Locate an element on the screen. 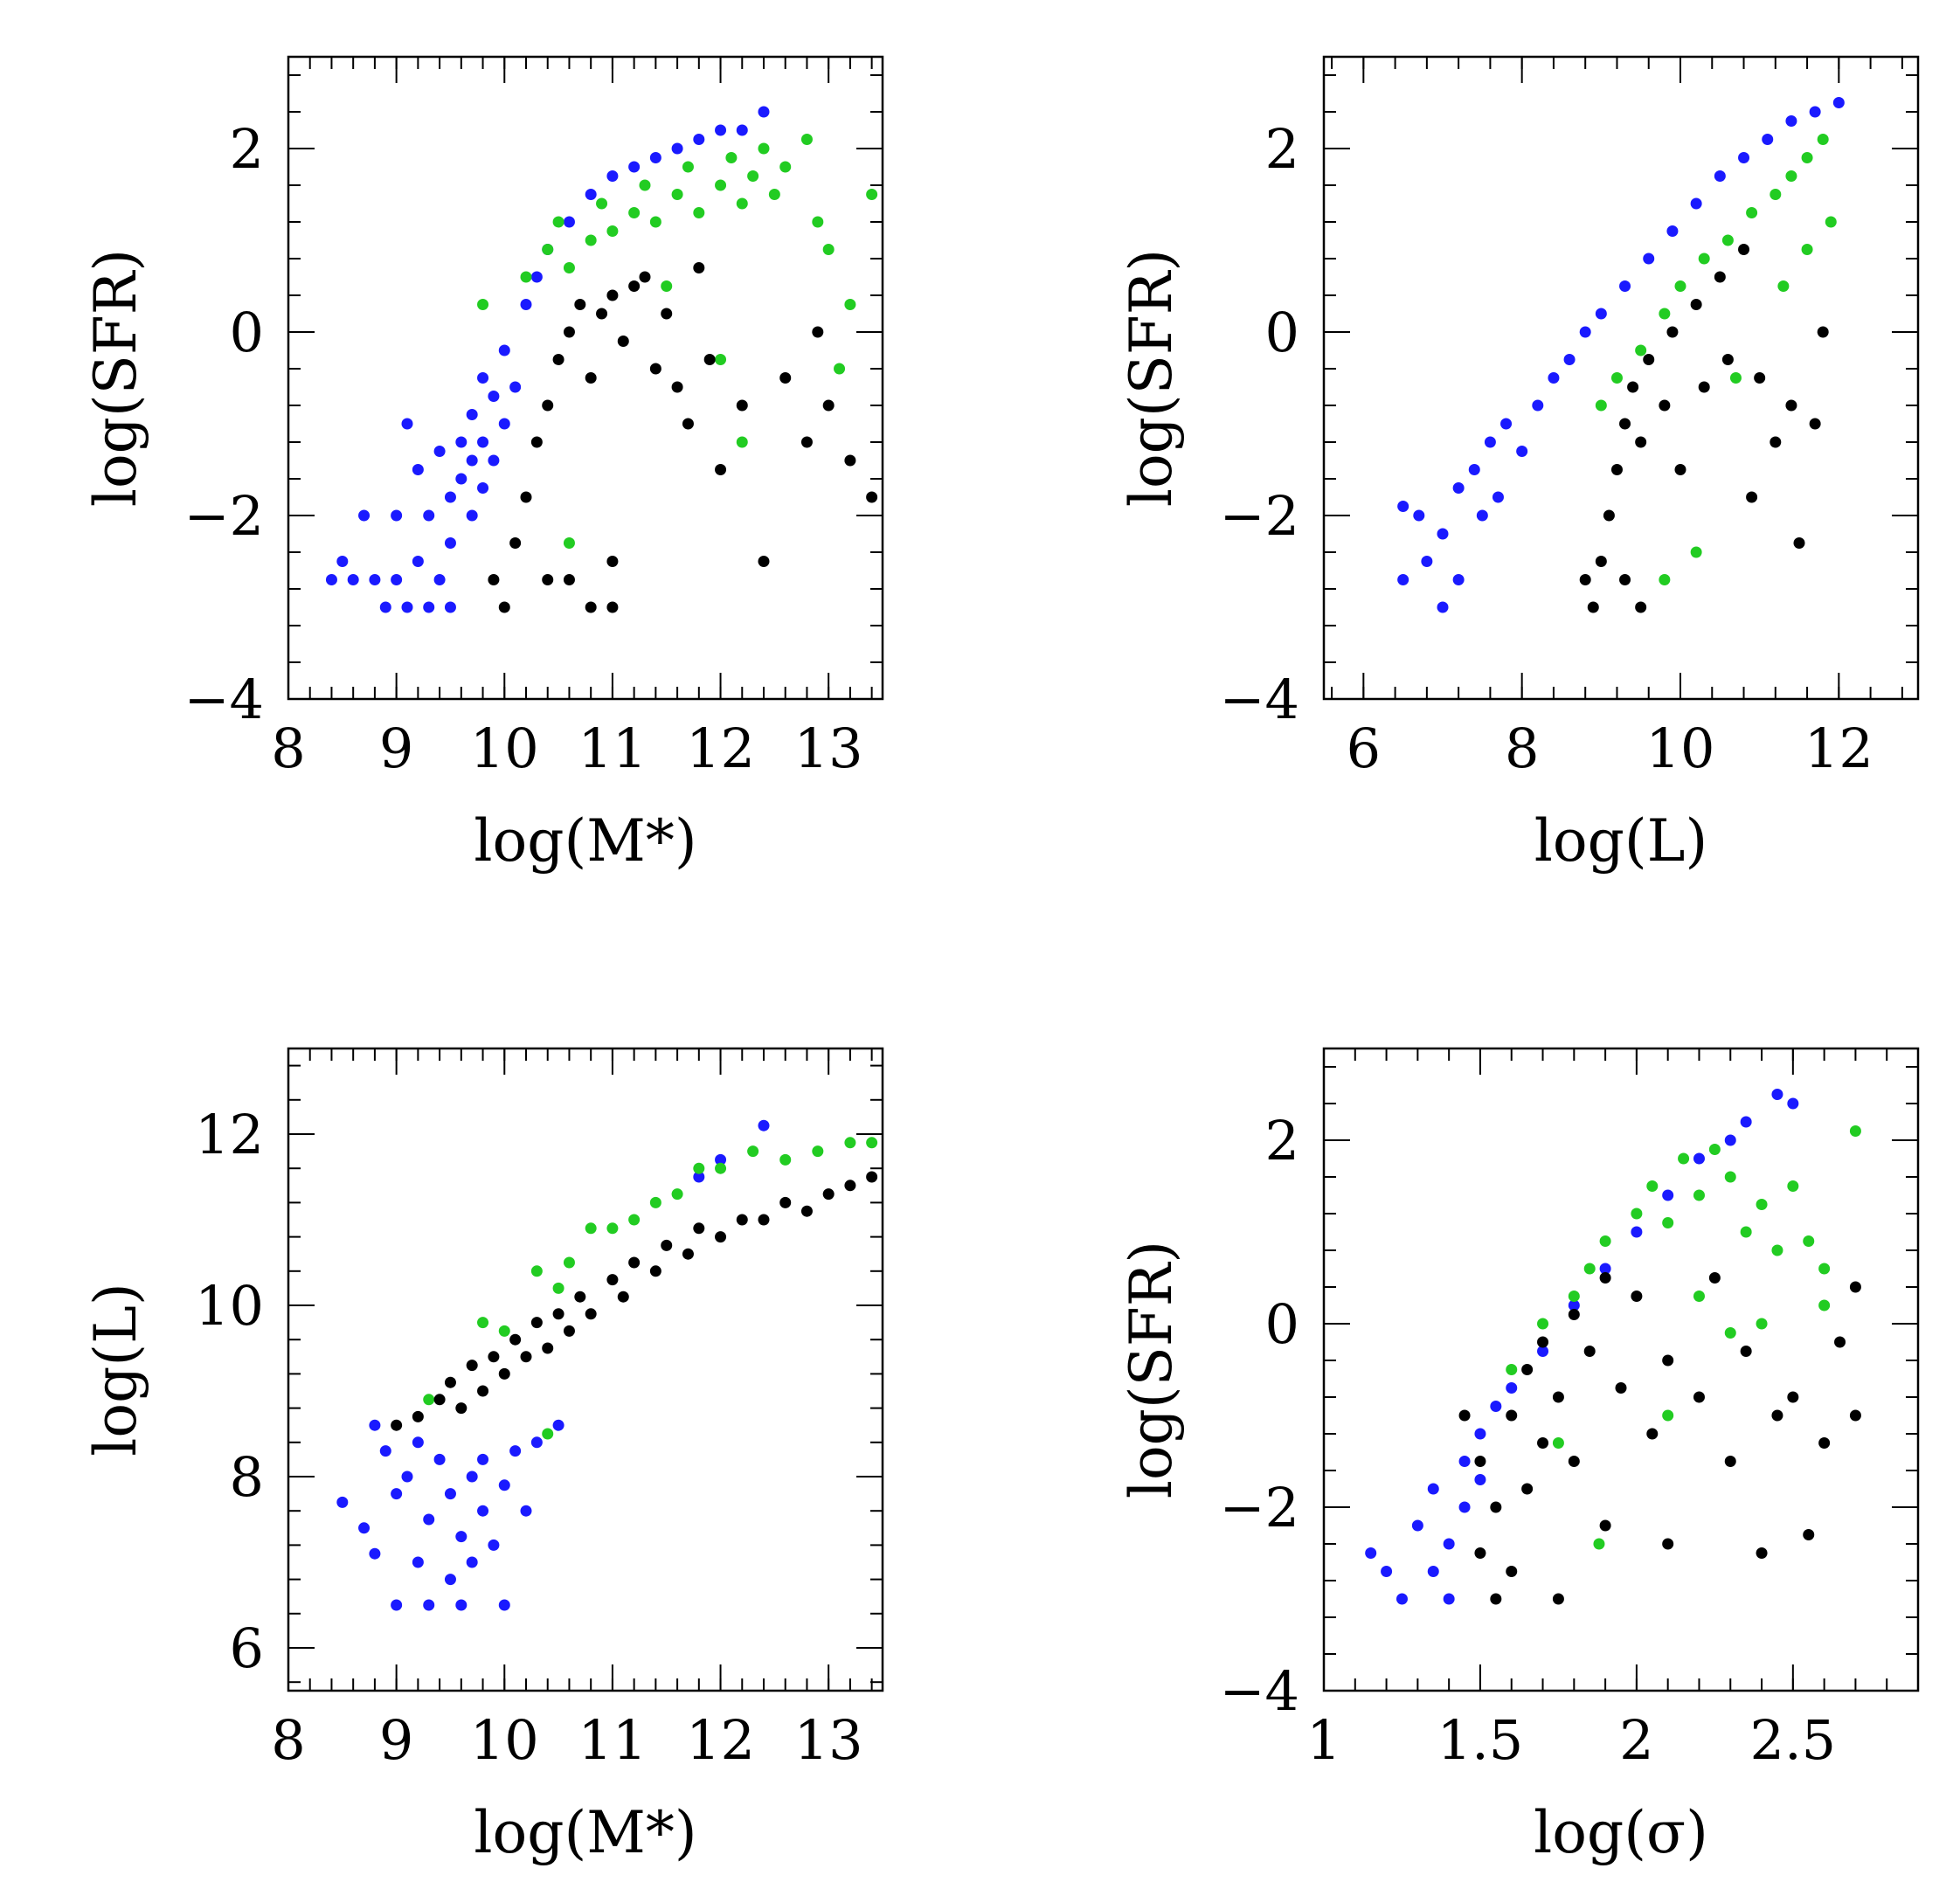  y-axis-label: log(SFR) is located at coordinates (1151, 378).